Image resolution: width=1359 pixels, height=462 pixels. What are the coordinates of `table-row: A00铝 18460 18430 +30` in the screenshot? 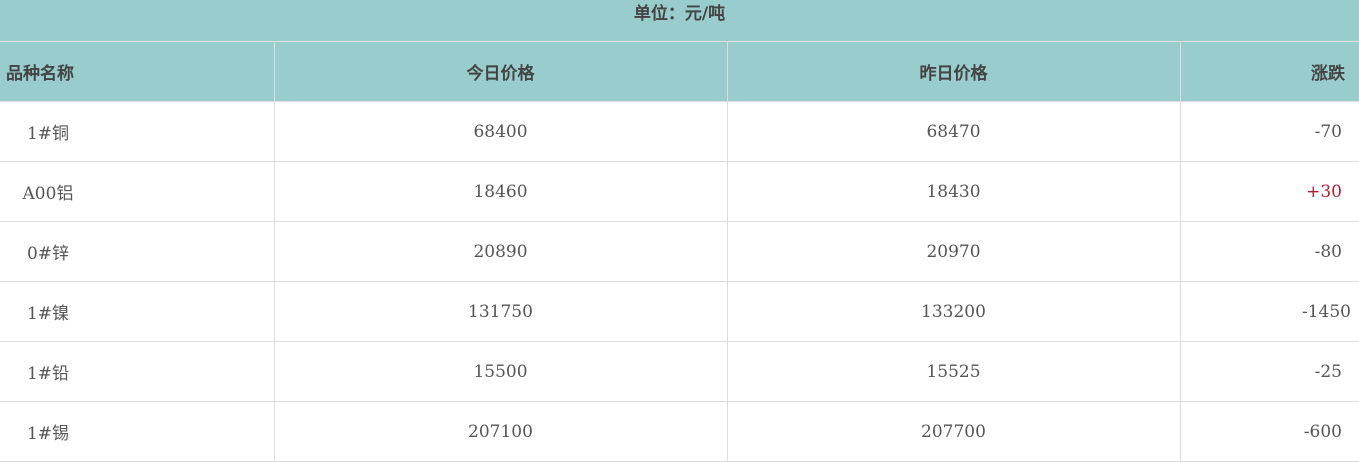 It's located at (679, 191).